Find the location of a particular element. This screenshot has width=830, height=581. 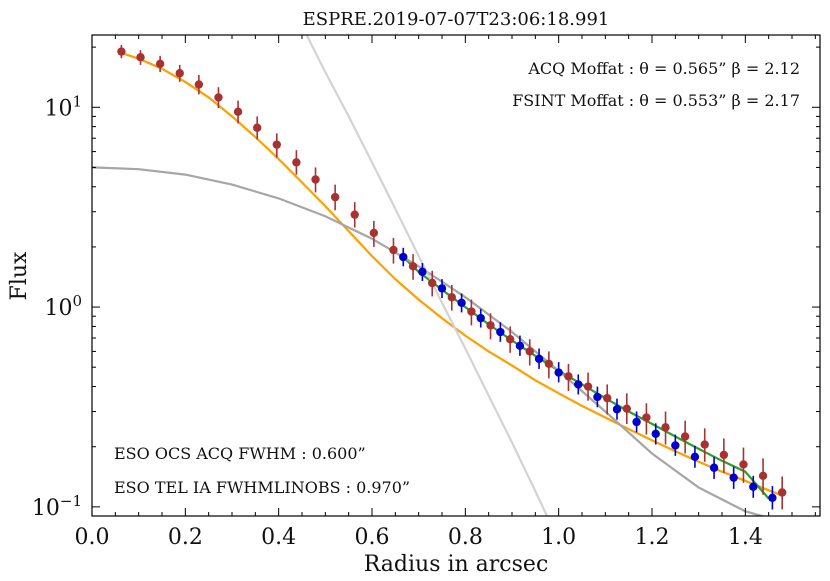

tel-fwhm-label: ESO TEL IA FWHMLINOBS : 0.970” is located at coordinates (262, 487).